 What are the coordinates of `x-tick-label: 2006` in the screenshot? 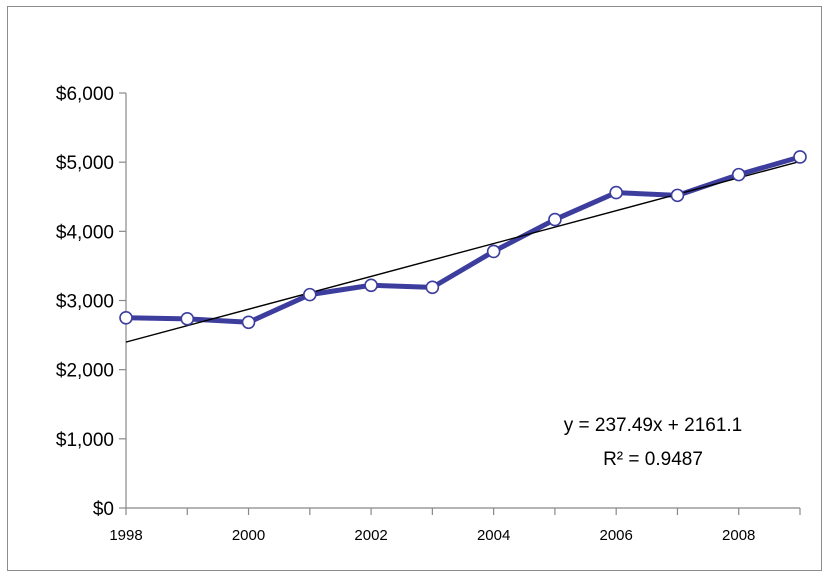 It's located at (615, 535).